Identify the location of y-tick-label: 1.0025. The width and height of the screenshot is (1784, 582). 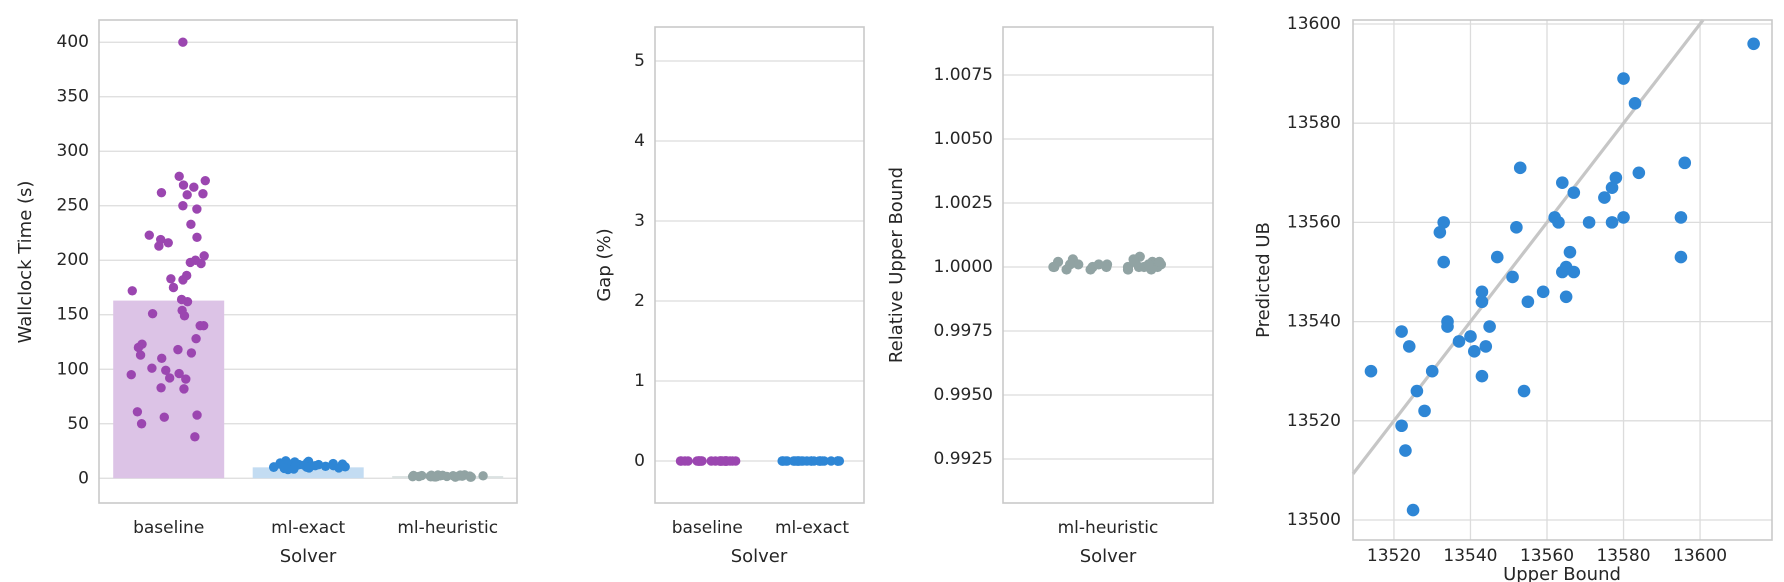
(963, 203).